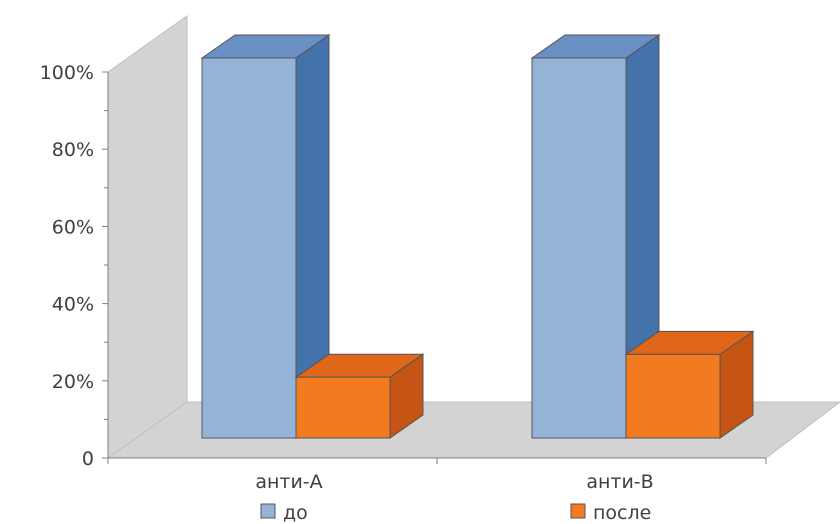  Describe the element at coordinates (622, 513) in the screenshot. I see `legend-label: после` at that location.